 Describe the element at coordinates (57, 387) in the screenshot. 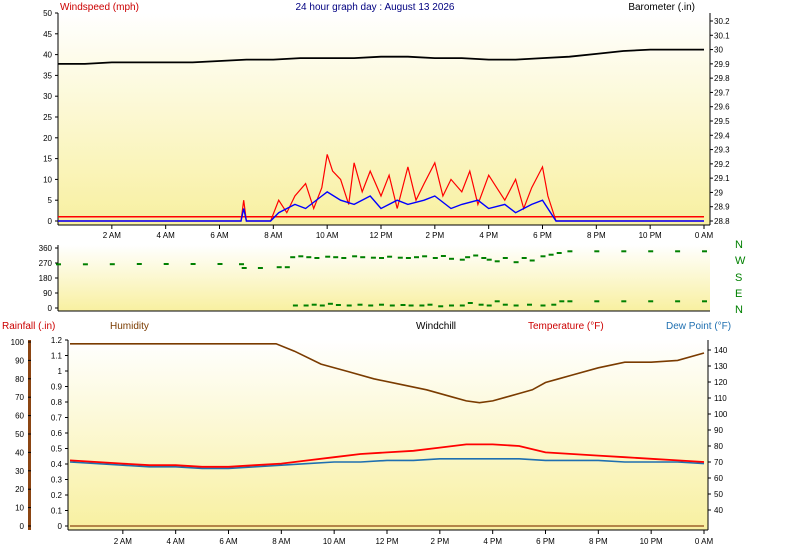

I see `rainfall-tick-label: 0.9` at that location.